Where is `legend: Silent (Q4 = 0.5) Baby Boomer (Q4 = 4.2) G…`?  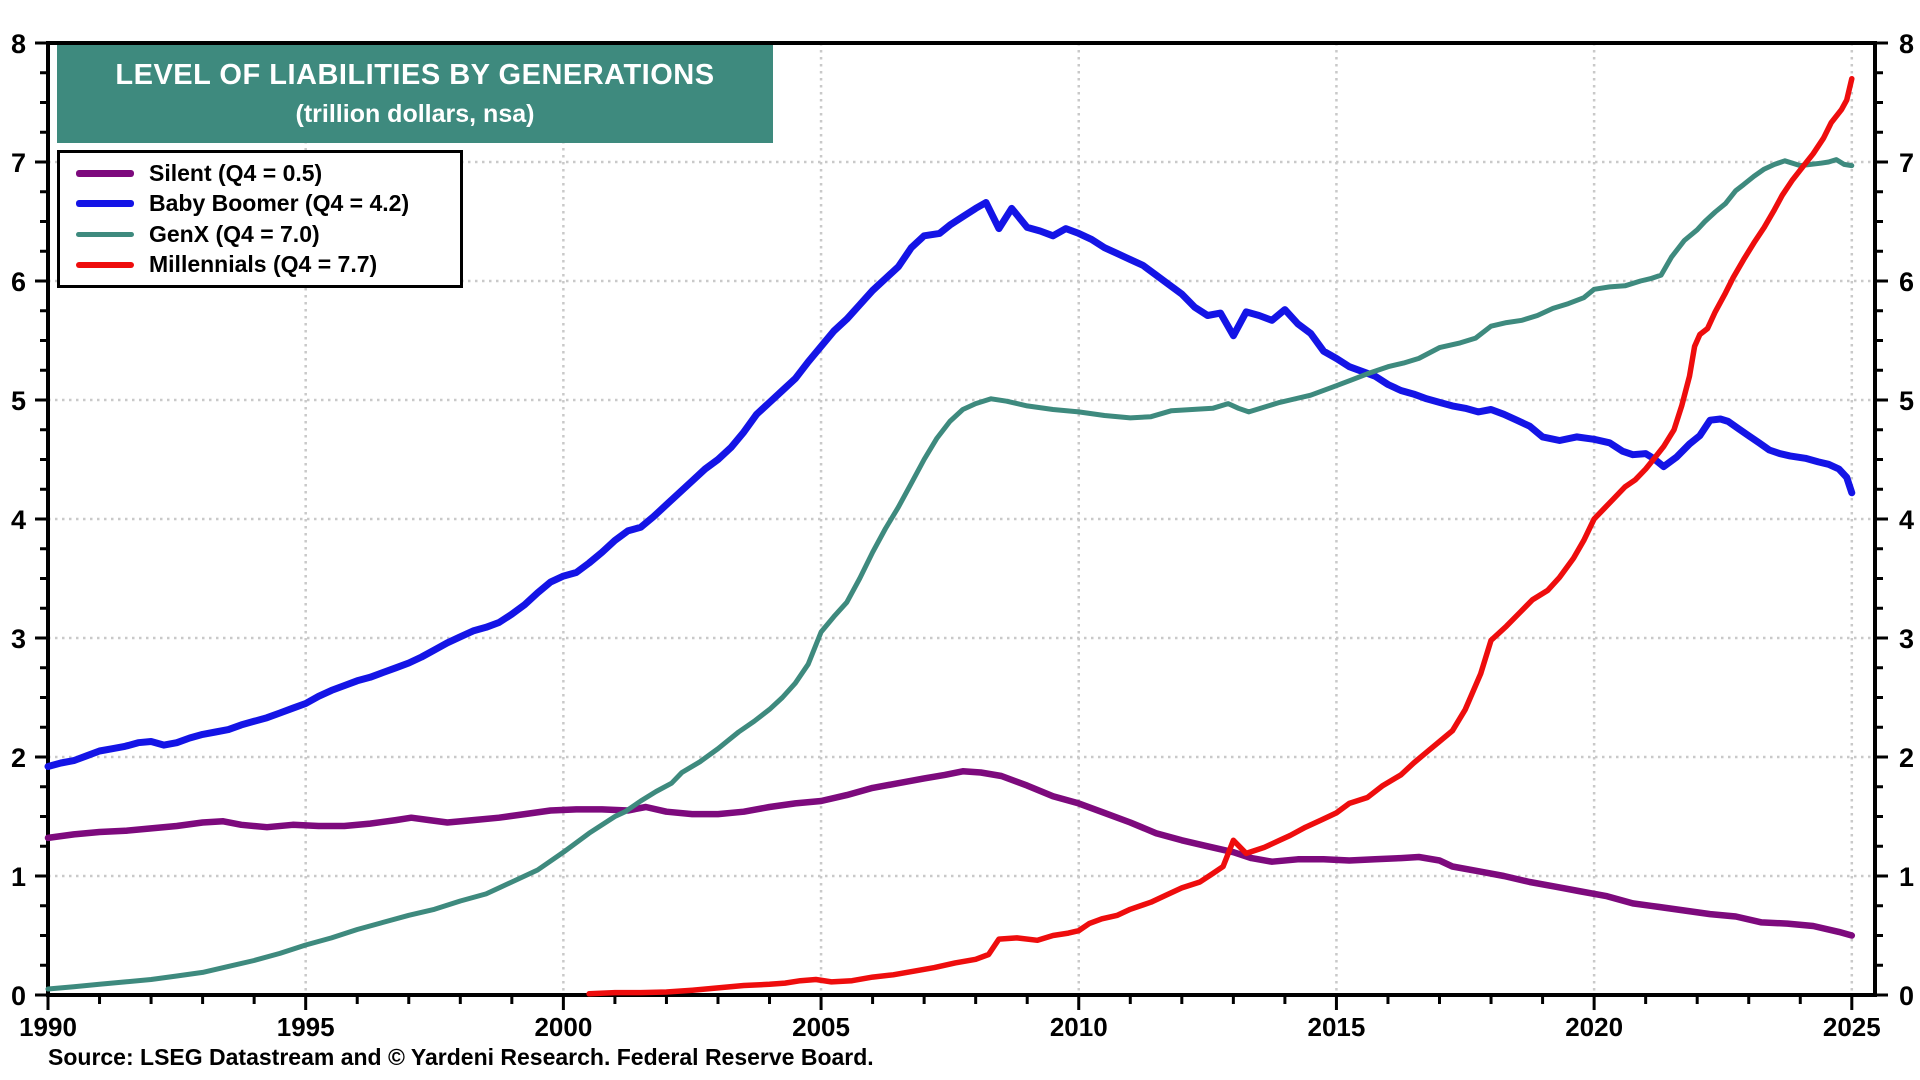
legend: Silent (Q4 = 0.5) Baby Boomer (Q4 = 4.2) G… is located at coordinates (260, 219).